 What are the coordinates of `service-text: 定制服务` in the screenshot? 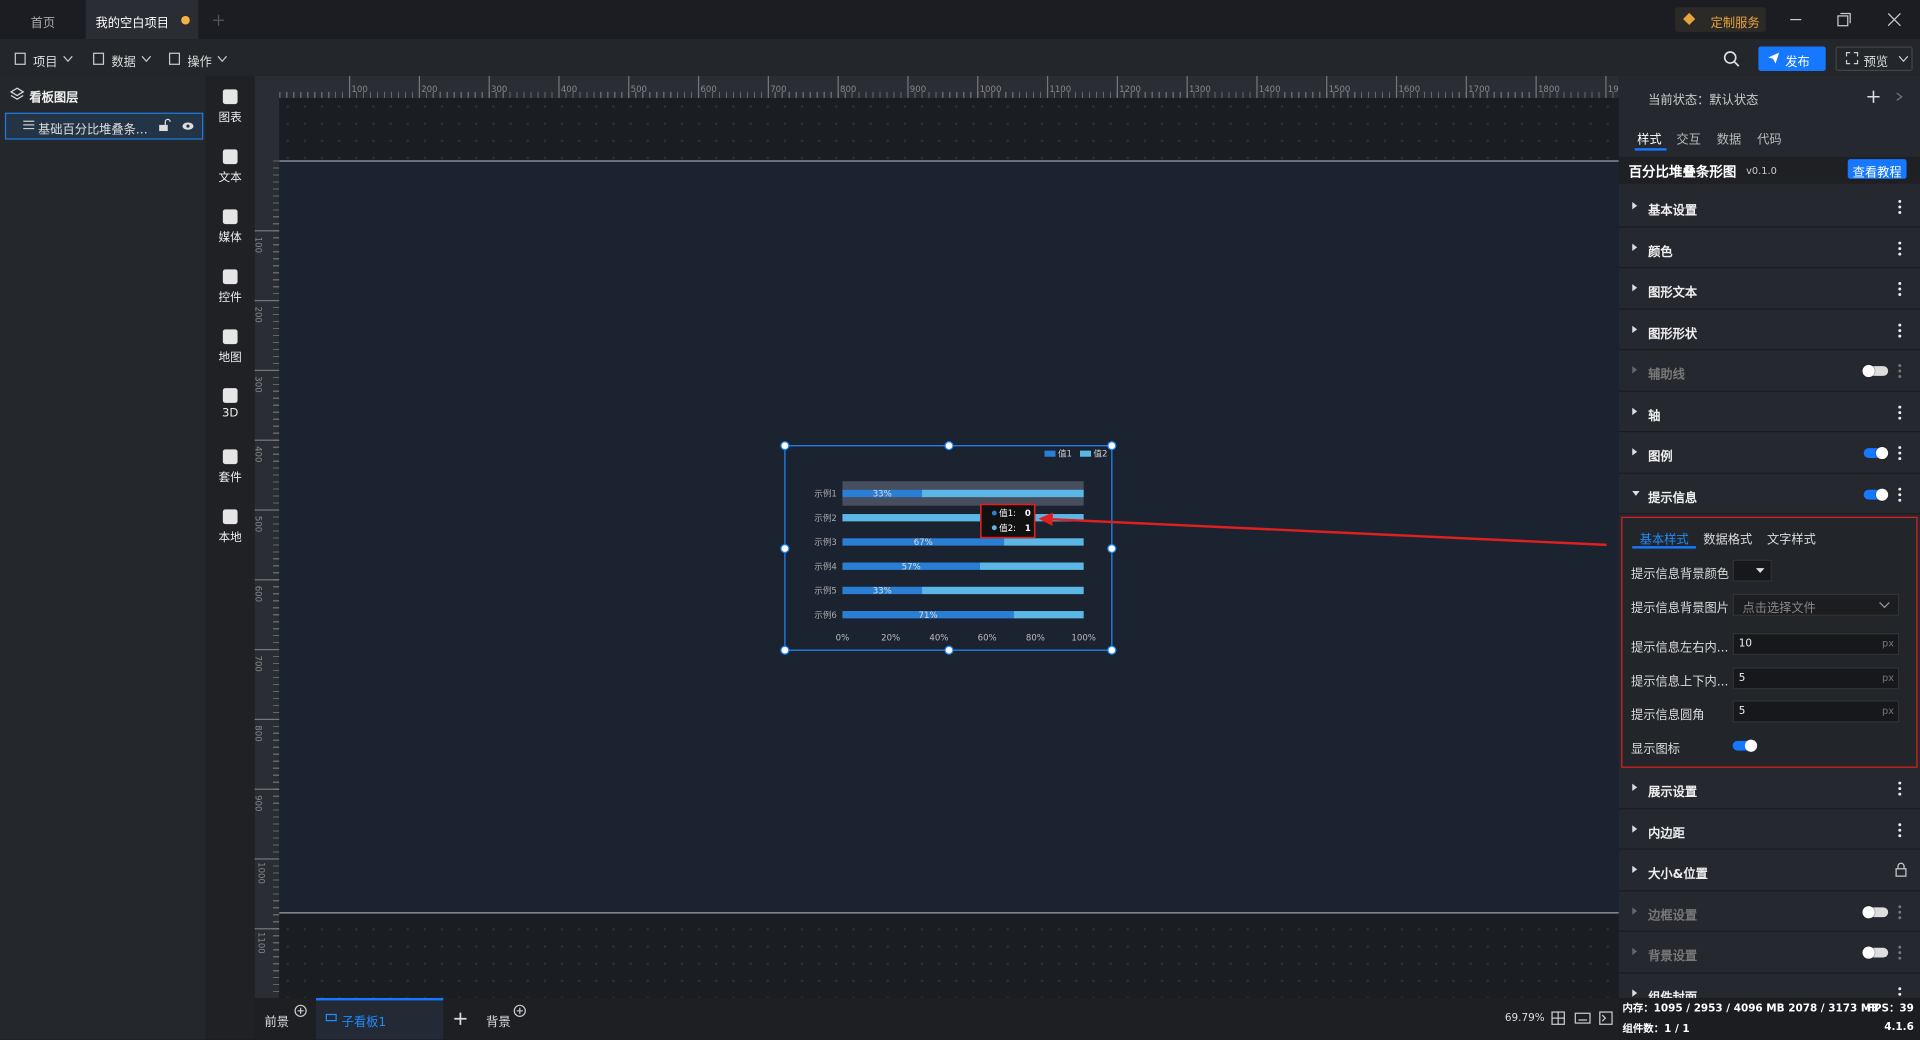 It's located at (1735, 24).